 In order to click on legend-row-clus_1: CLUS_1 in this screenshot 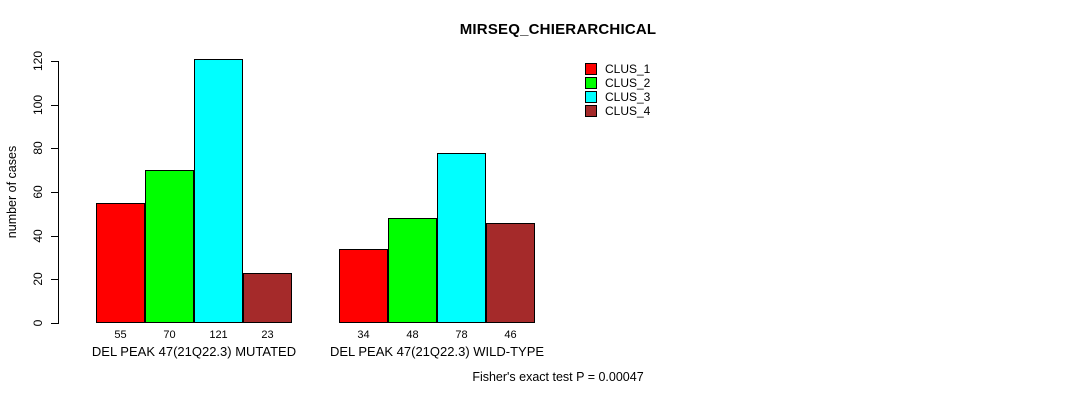, I will do `click(617, 69)`.